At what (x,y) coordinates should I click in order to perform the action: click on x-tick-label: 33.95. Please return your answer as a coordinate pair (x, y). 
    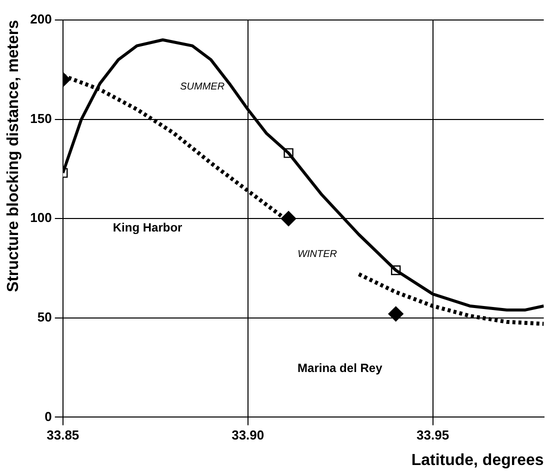
    Looking at the image, I should click on (433, 435).